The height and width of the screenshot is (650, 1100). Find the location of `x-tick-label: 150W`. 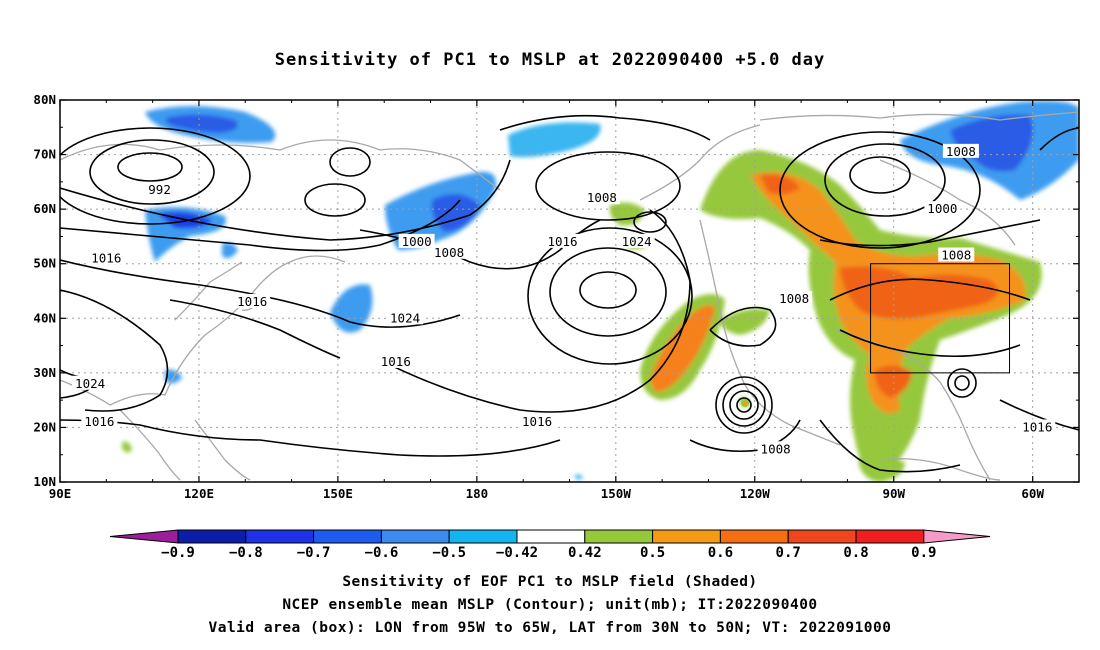

x-tick-label: 150W is located at coordinates (616, 493).